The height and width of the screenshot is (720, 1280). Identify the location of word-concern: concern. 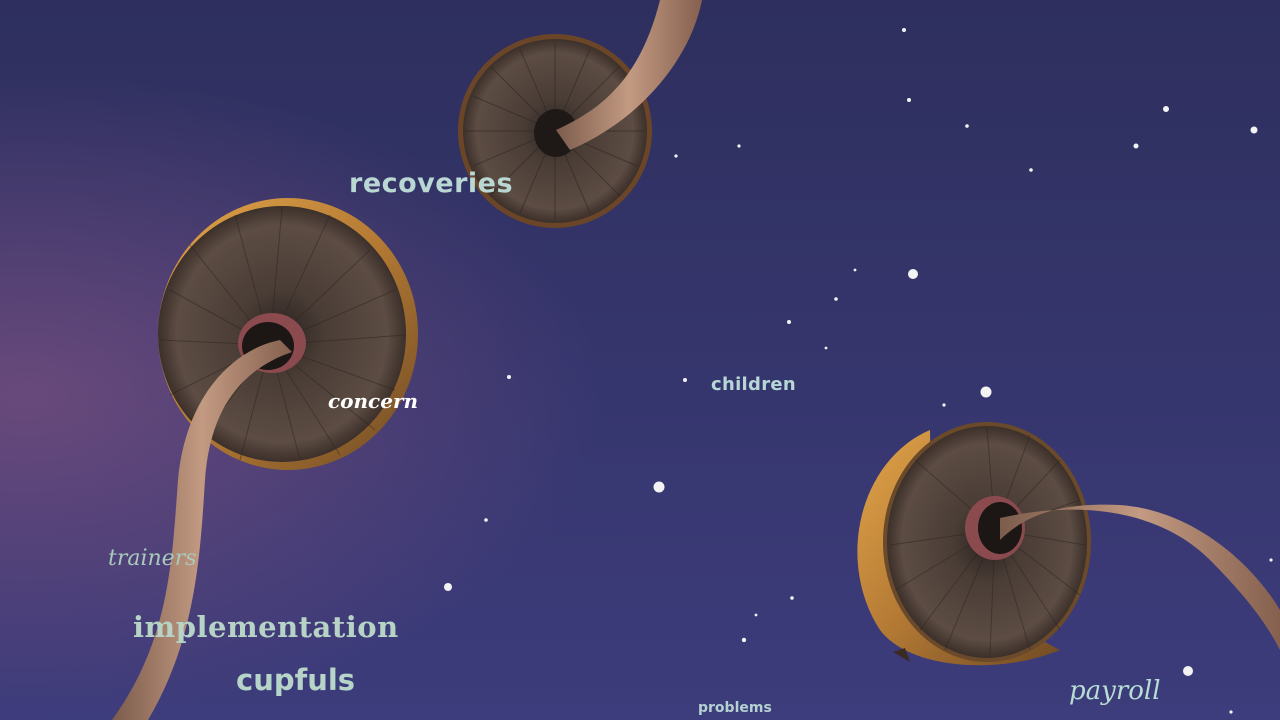
(373, 401).